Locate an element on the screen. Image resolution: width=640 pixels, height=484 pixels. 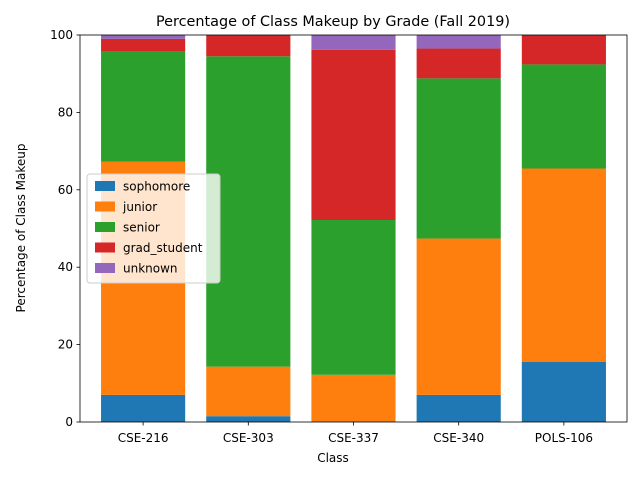
x-tick-label: CSE-337 is located at coordinates (353, 438).